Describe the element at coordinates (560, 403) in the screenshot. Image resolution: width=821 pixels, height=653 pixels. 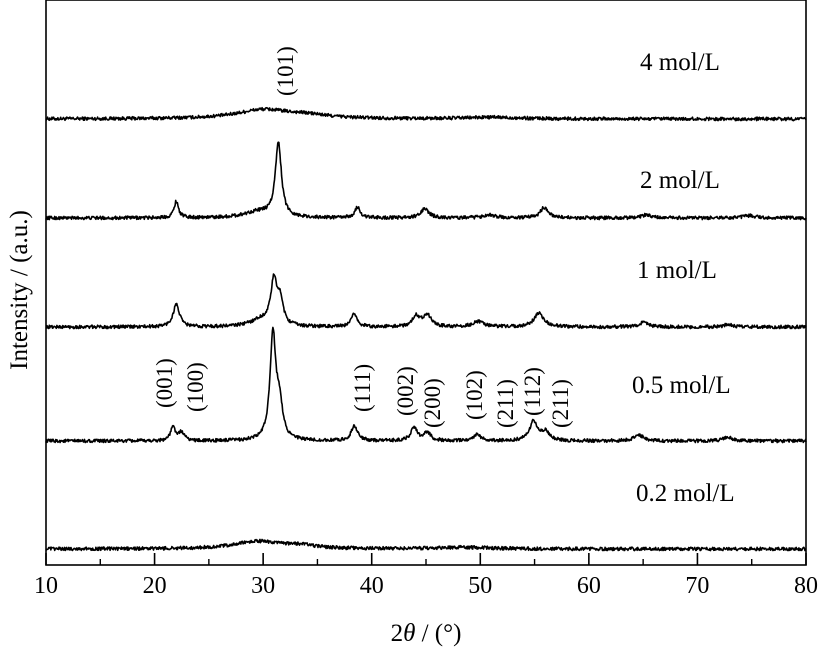
I see `peak-label-211-b: (211)` at that location.